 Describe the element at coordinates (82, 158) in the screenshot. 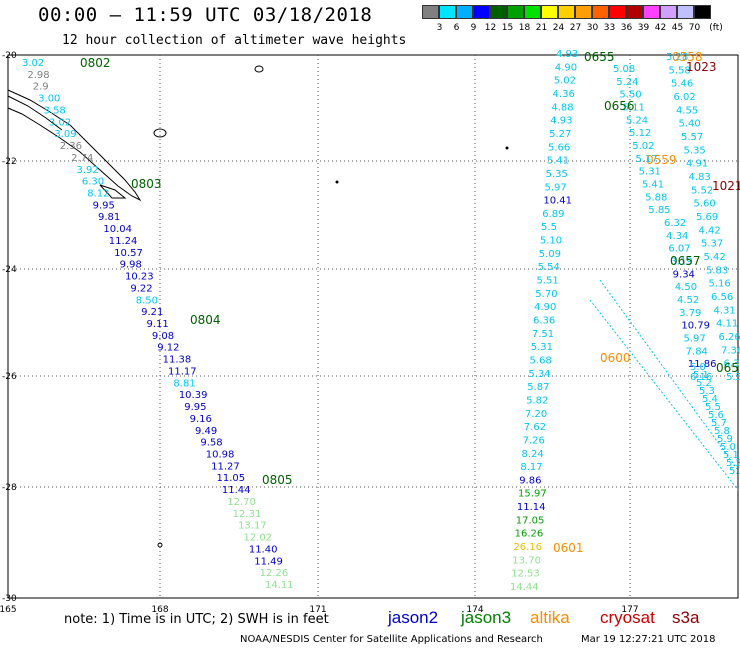

I see `wave-height-value: 2.74` at that location.